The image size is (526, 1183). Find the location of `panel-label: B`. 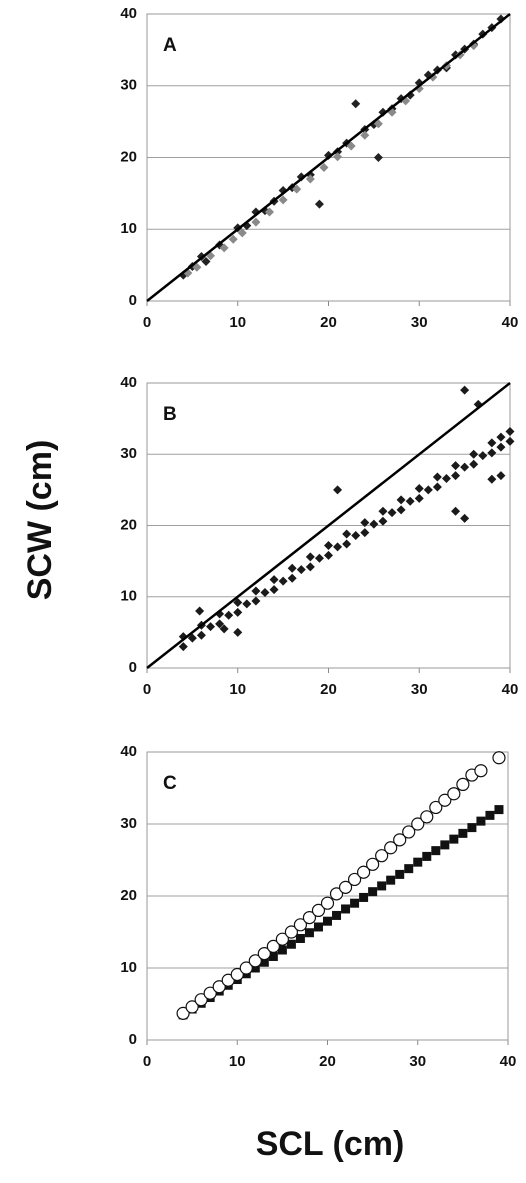

panel-label: B is located at coordinates (170, 414).